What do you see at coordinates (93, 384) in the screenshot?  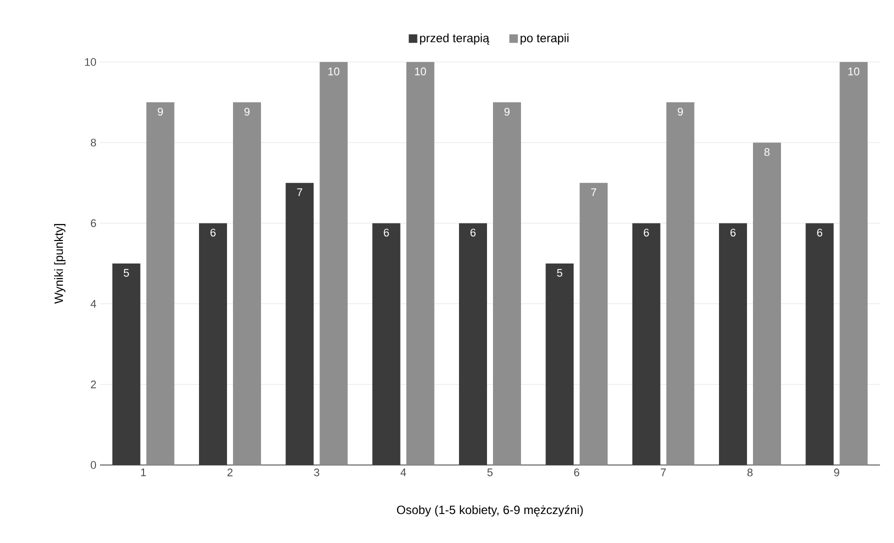 I see `y-tick-label: 2` at bounding box center [93, 384].